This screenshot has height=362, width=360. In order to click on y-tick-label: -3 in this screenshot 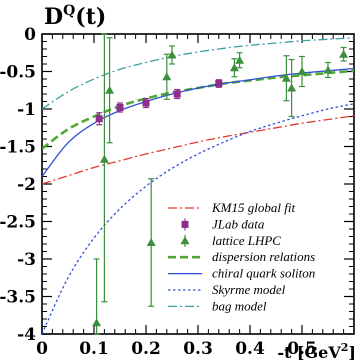, I will do `click(26, 260)`.